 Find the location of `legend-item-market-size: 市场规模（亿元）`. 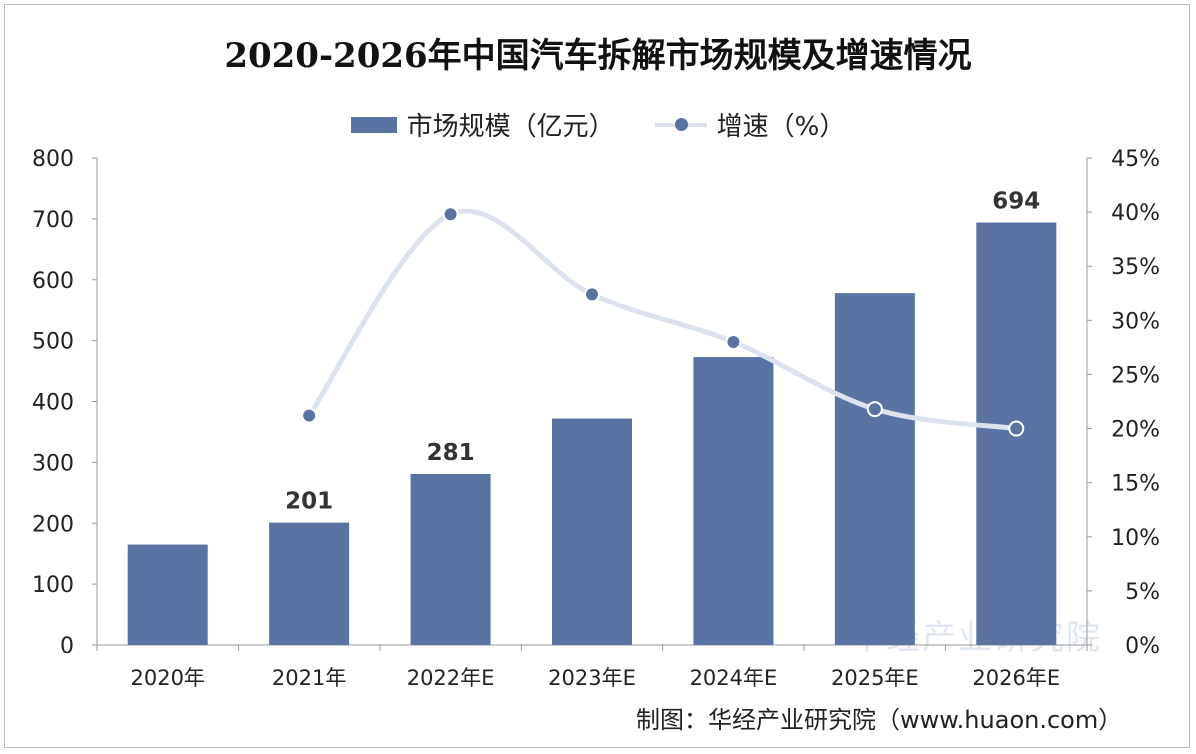

legend-item-market-size: 市场规模（亿元） is located at coordinates (482, 124).